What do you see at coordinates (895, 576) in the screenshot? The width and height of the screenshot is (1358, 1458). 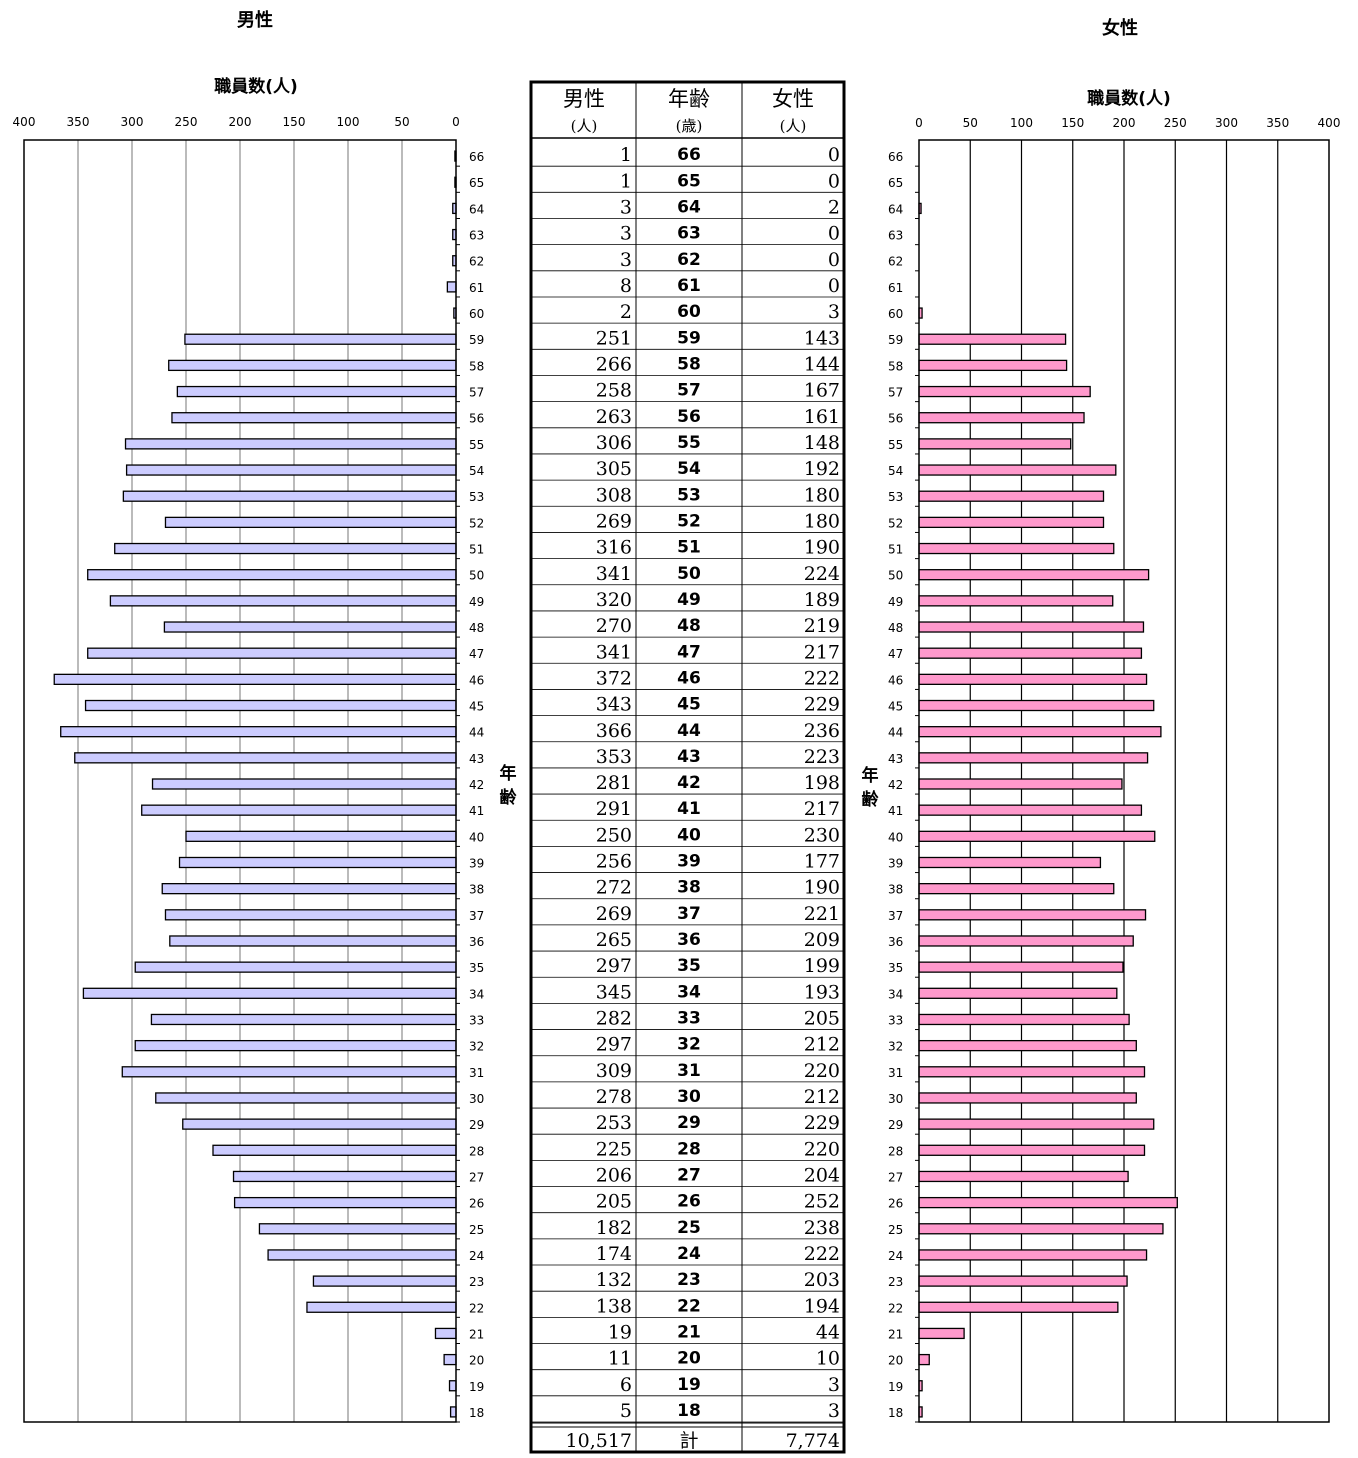 I see `female-age-label: 50` at bounding box center [895, 576].